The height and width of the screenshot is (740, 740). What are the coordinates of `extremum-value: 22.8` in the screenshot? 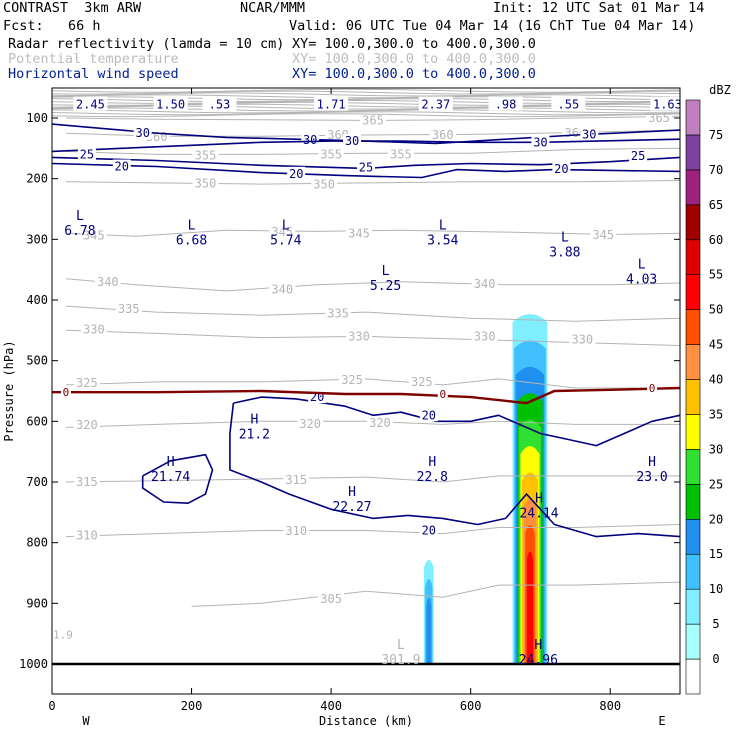 It's located at (432, 477).